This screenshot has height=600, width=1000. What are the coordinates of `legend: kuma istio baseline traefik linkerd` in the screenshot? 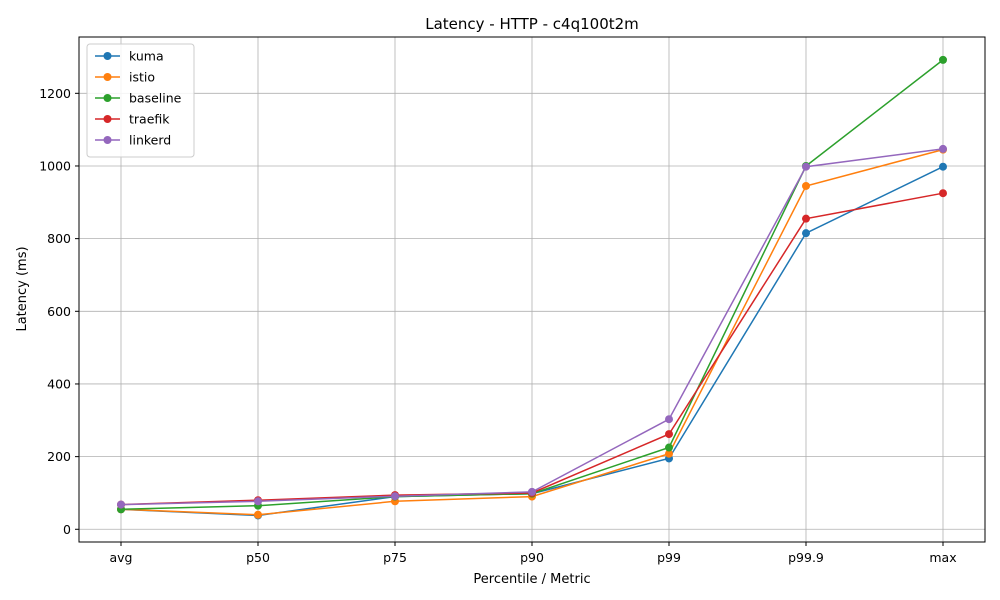 It's located at (140, 100).